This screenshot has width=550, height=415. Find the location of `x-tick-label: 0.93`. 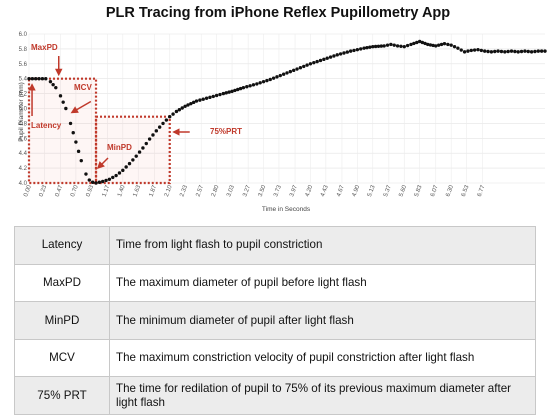

x-tick-label: 0.93 is located at coordinates (91, 191).